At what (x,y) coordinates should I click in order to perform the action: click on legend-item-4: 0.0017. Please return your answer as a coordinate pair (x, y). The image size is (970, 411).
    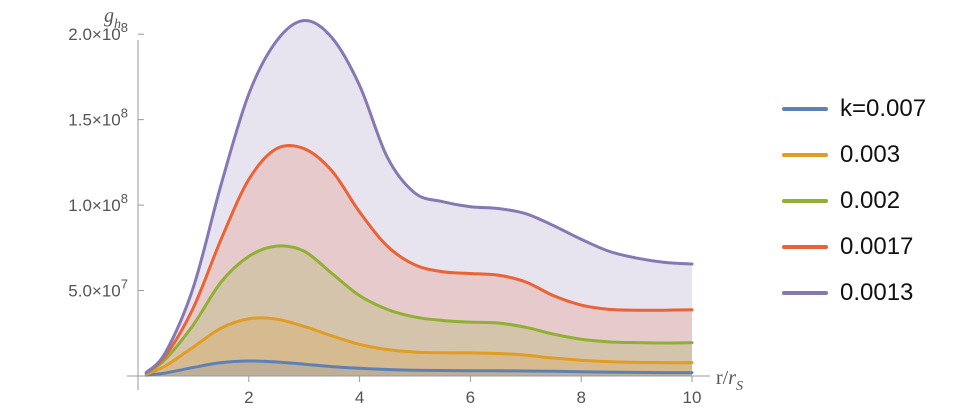
    Looking at the image, I should click on (854, 247).